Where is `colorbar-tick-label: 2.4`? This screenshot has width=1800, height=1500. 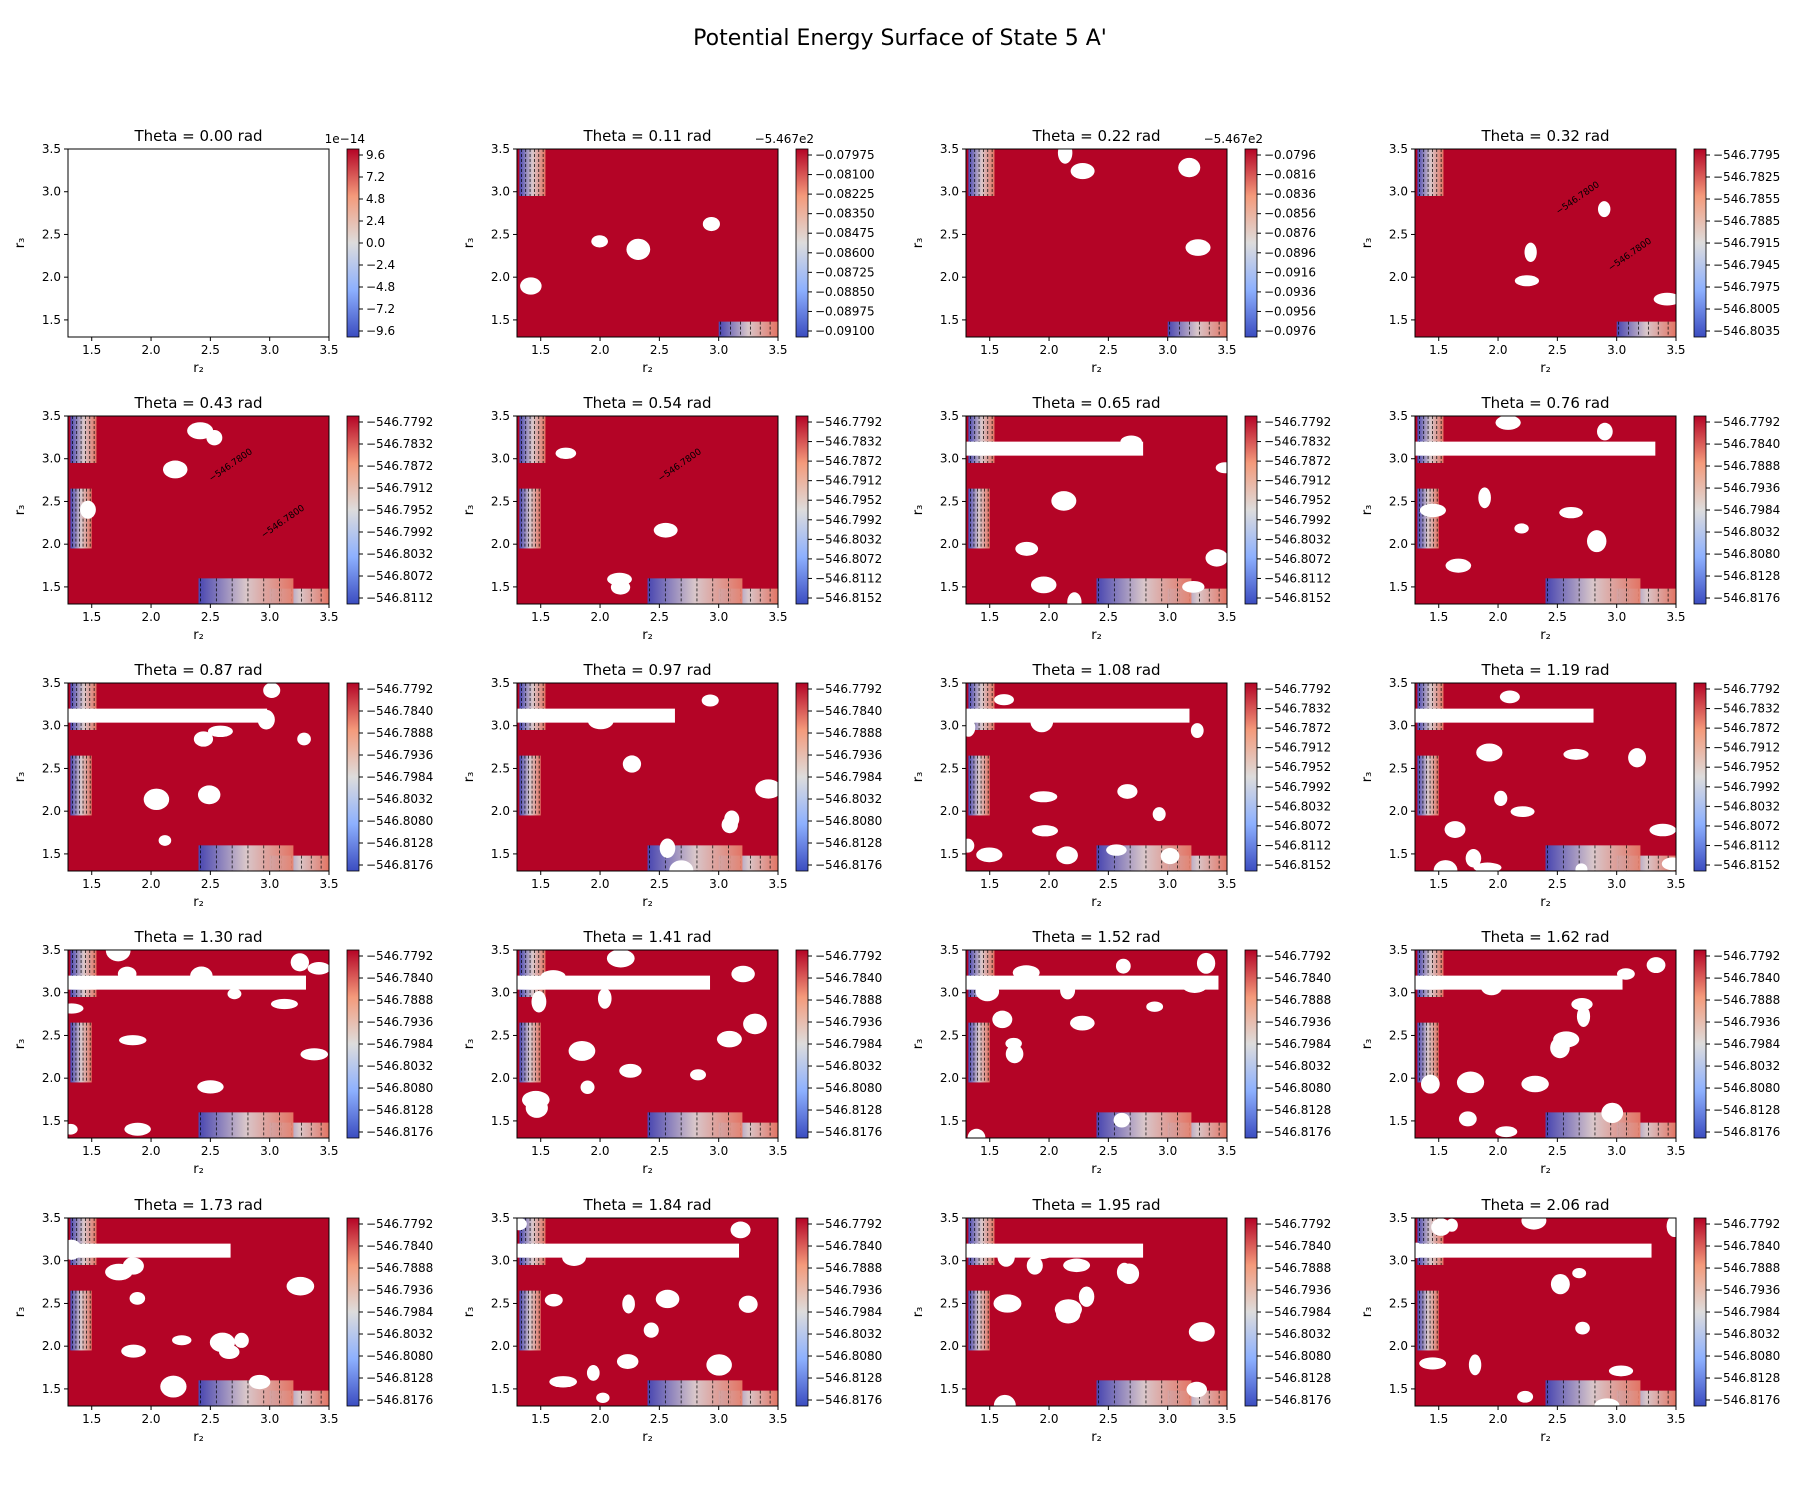
colorbar-tick-label: 2.4 is located at coordinates (375, 221).